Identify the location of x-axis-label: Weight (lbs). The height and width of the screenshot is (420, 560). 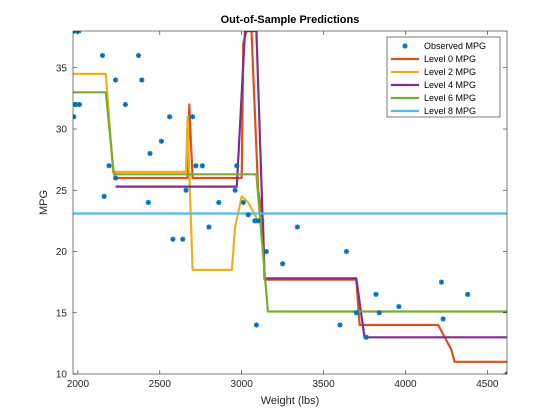
(290, 401).